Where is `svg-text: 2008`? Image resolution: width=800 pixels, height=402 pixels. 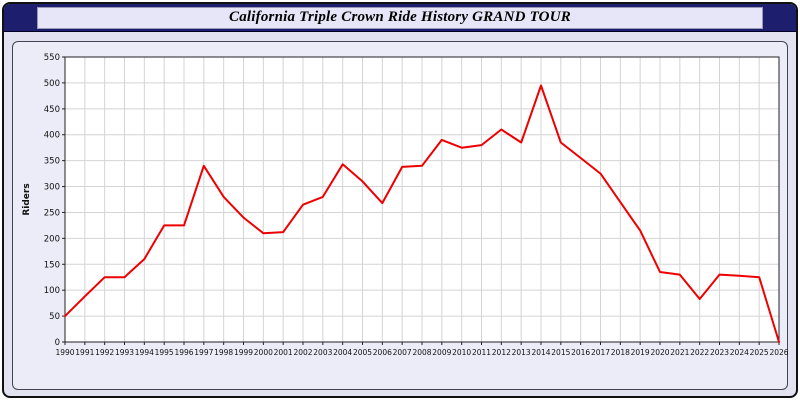
svg-text: 2008 is located at coordinates (421, 352).